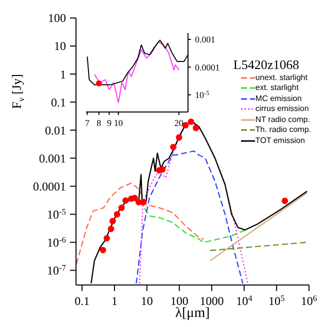 The image size is (327, 327). What do you see at coordinates (282, 119) in the screenshot?
I see `legend-label: NT radio comp.` at bounding box center [282, 119].